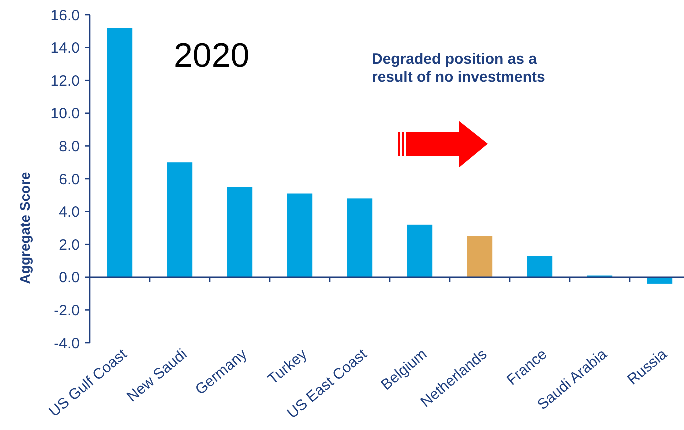 This screenshot has width=684, height=430. What do you see at coordinates (459, 68) in the screenshot?
I see `annotation: Degraded position as a result of no investments` at bounding box center [459, 68].